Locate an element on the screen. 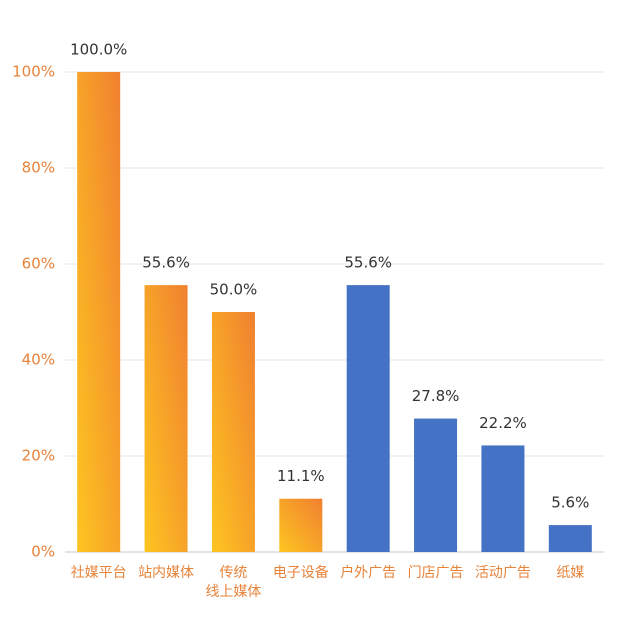  y-tick-label: 20% is located at coordinates (38, 456).